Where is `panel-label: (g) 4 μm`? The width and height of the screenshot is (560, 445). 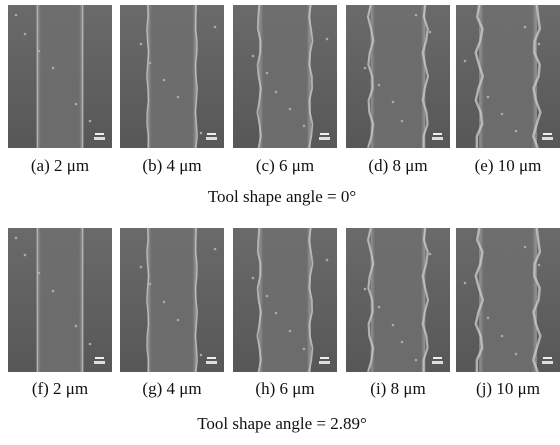 panel-label: (g) 4 μm is located at coordinates (171, 388).